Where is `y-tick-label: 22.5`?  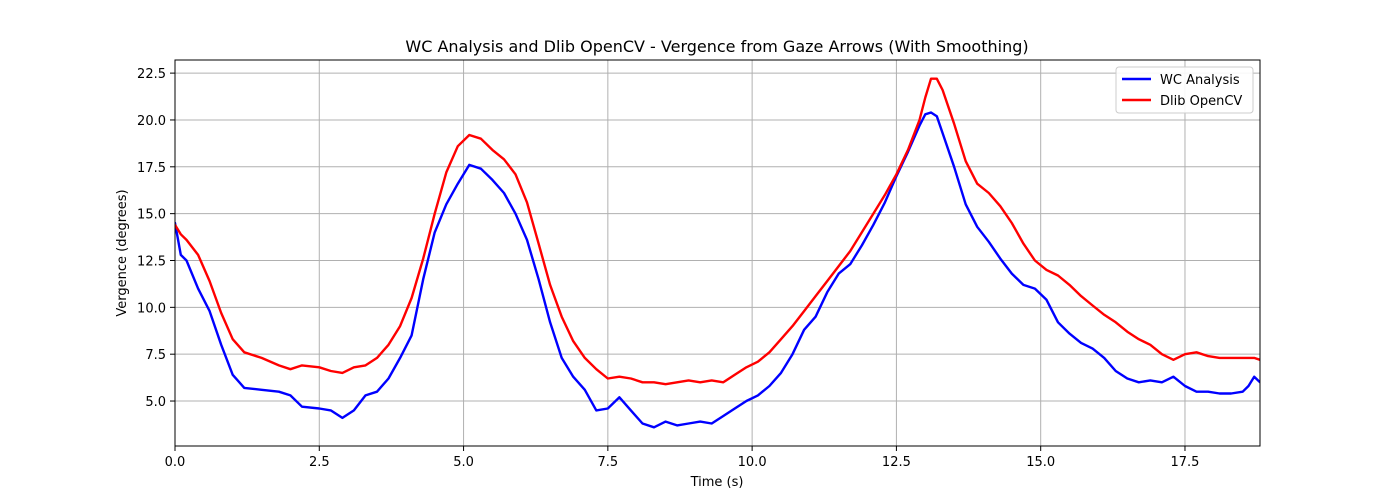 y-tick-label: 22.5 is located at coordinates (151, 74).